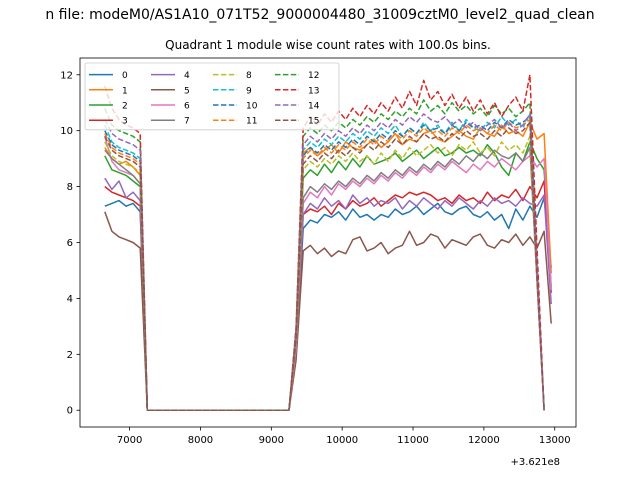 The height and width of the screenshot is (484, 640). Describe the element at coordinates (125, 122) in the screenshot. I see `legend-label-3: 3` at that location.